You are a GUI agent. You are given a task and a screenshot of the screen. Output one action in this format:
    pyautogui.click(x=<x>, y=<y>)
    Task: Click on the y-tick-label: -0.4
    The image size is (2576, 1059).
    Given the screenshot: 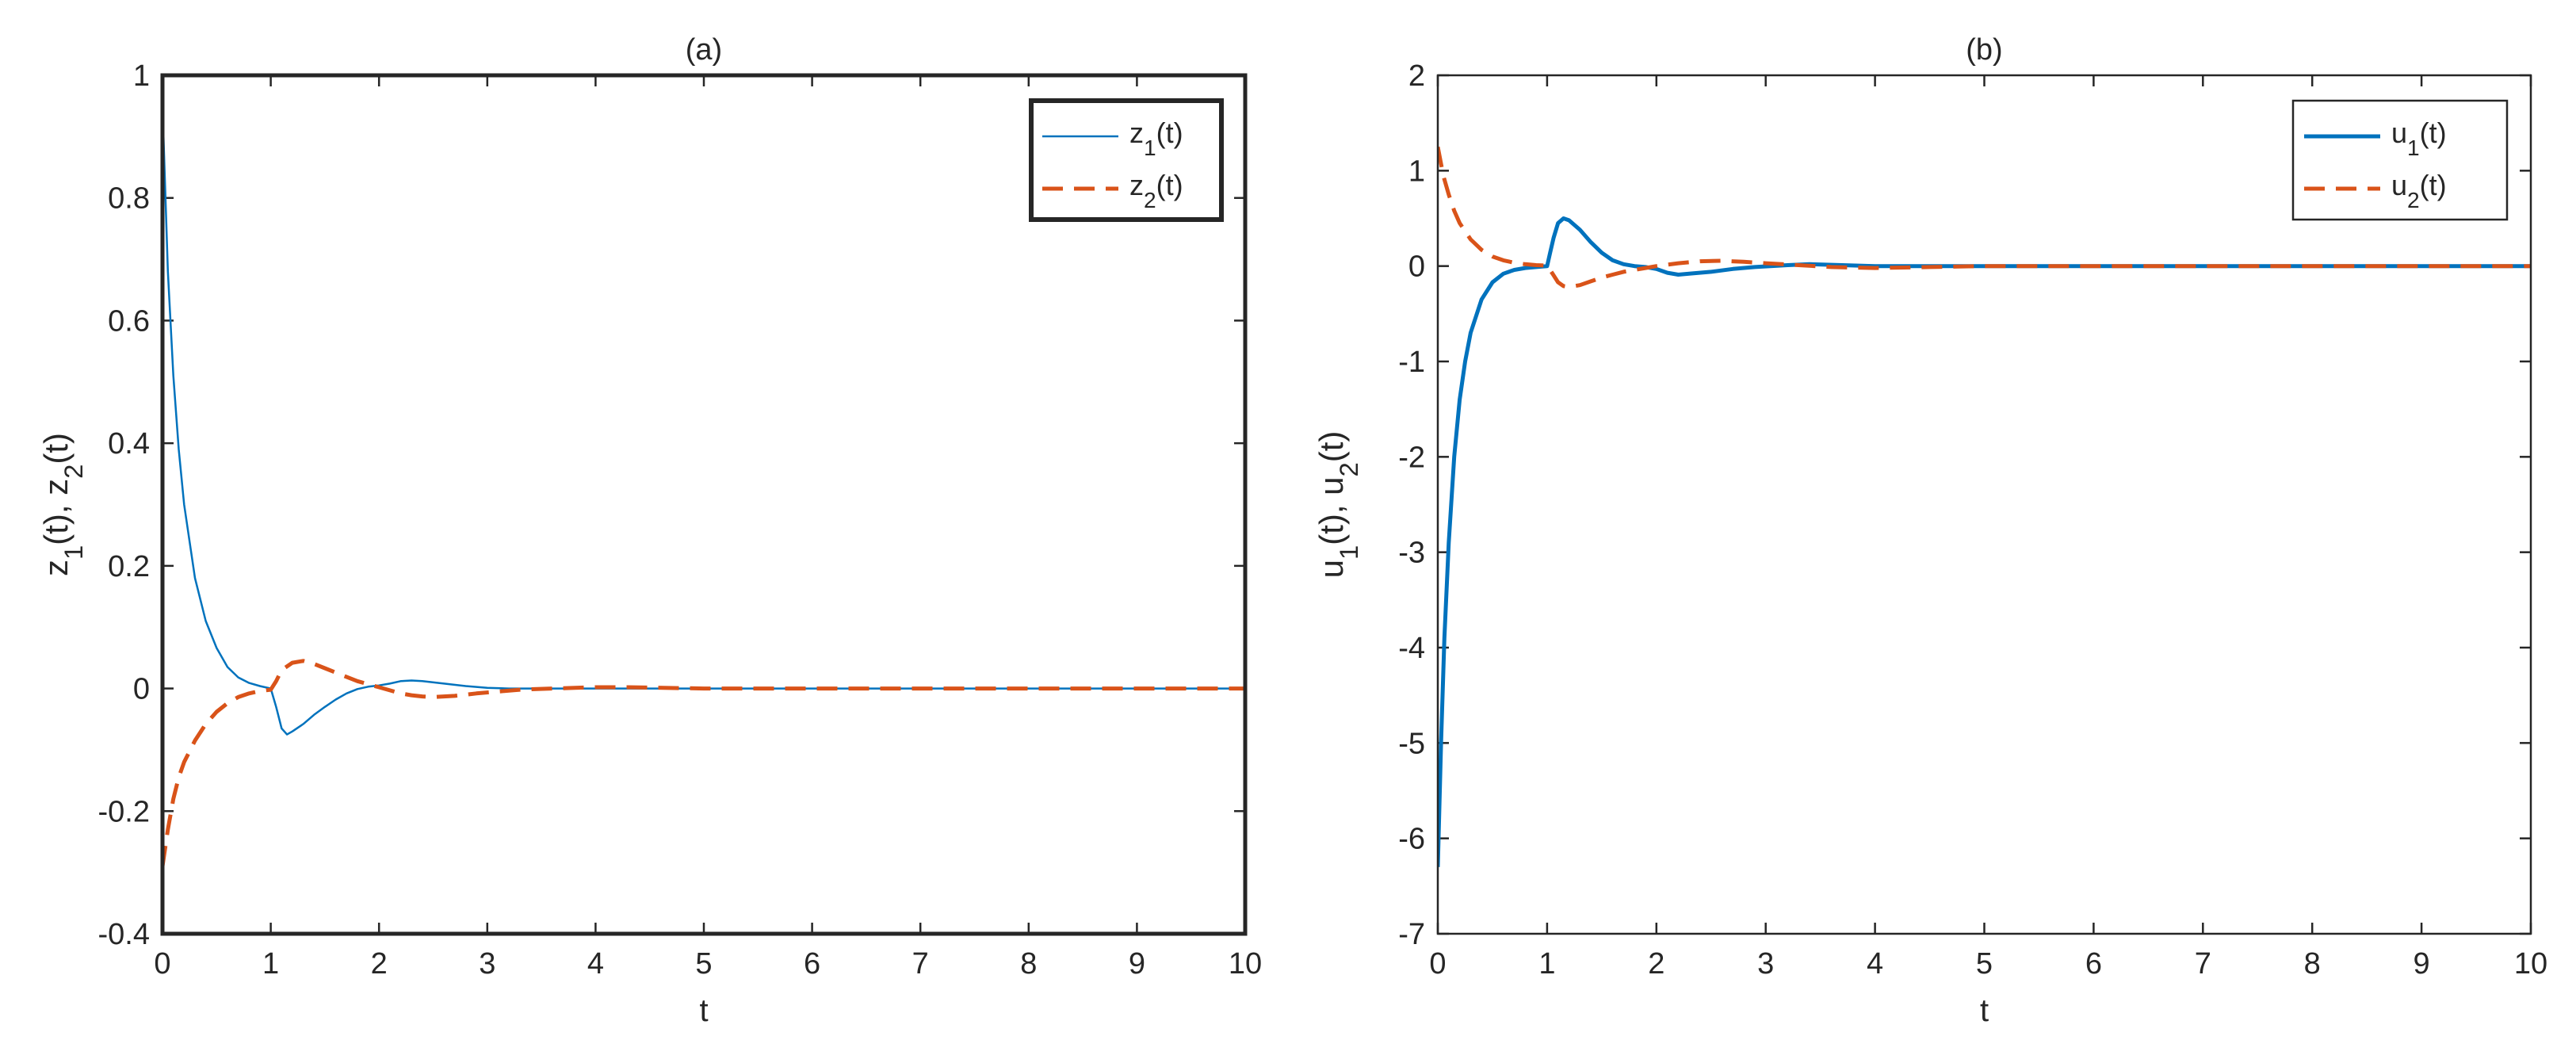 What is the action you would take?
    pyautogui.click(x=124, y=934)
    